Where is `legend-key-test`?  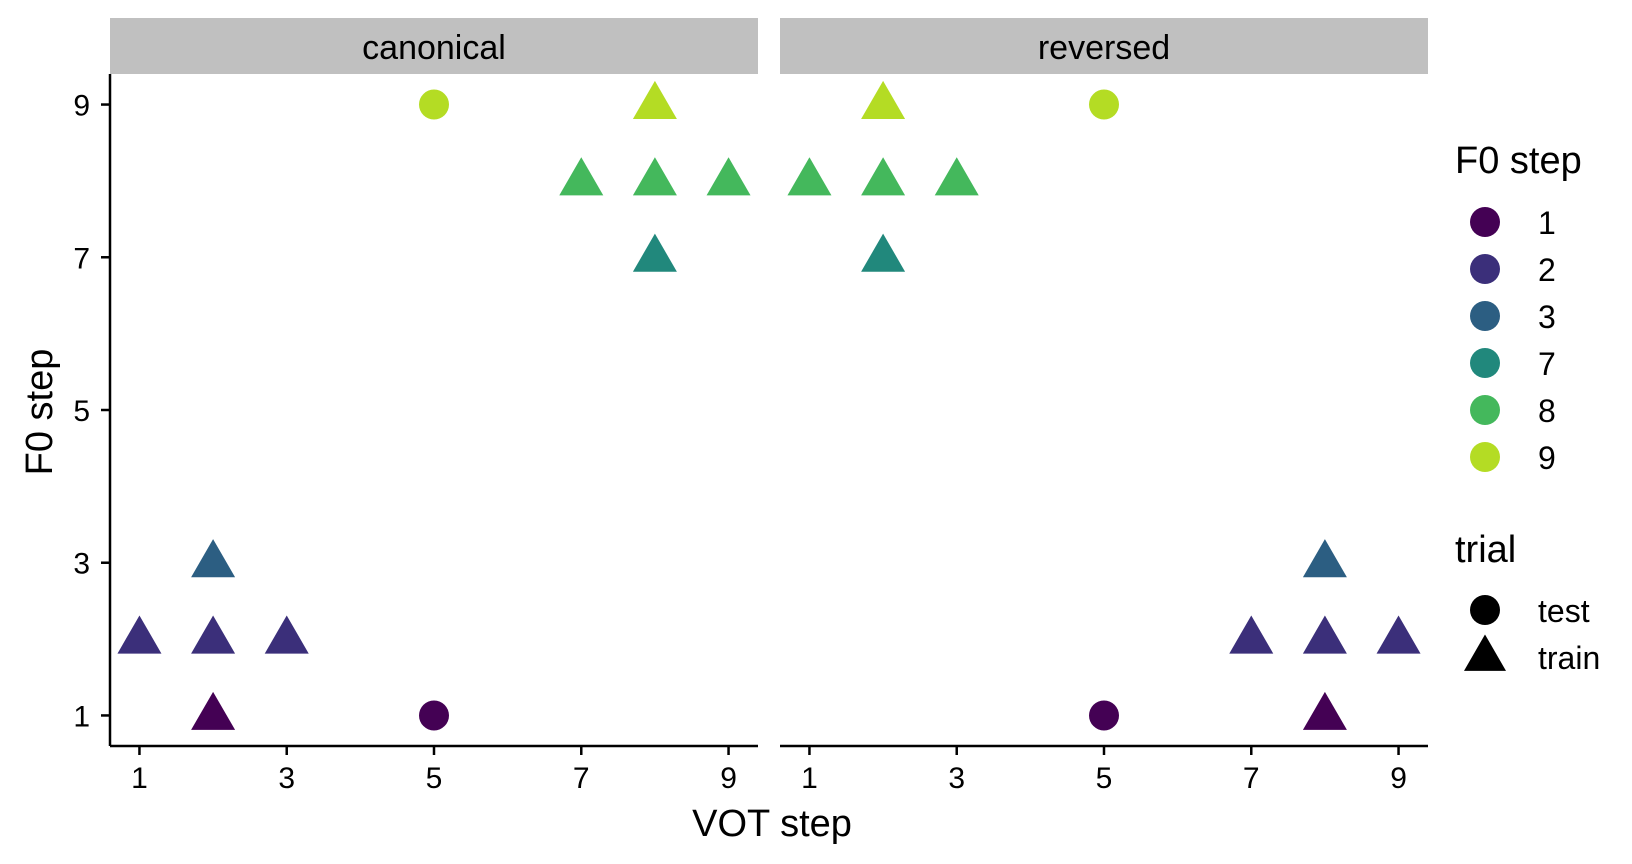
legend-key-test is located at coordinates (1485, 610).